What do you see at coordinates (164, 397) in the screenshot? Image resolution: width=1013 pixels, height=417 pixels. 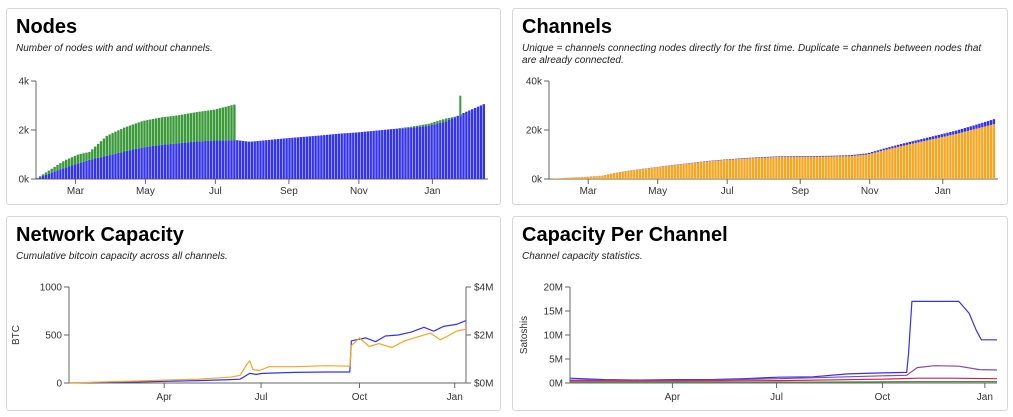 I see `capacity-x-tick-label: Apr` at bounding box center [164, 397].